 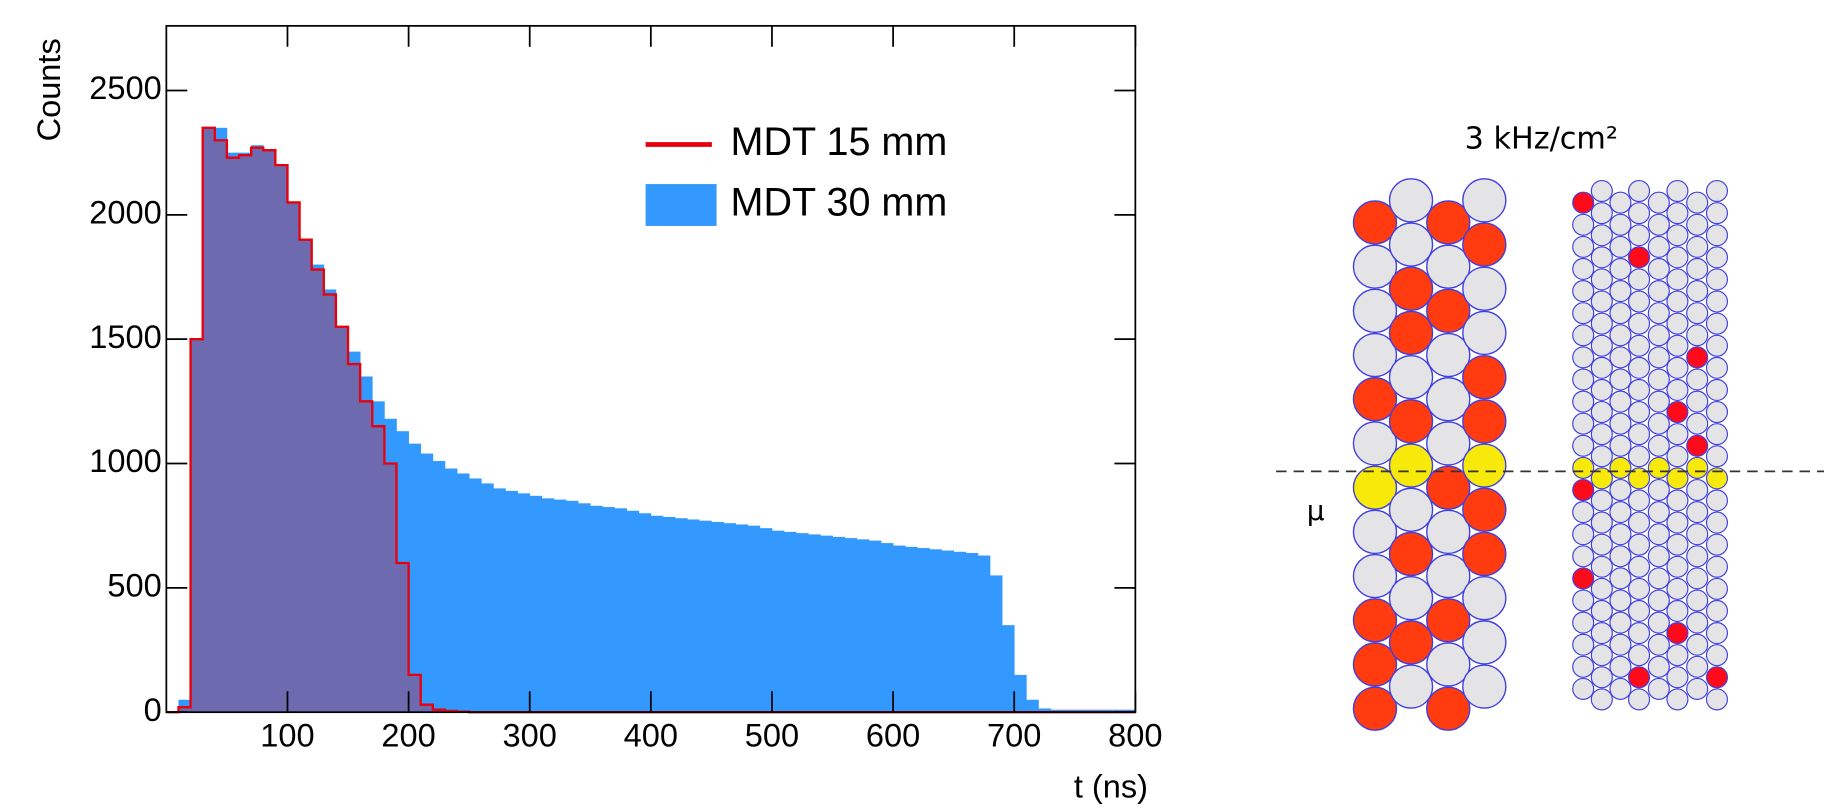 What do you see at coordinates (681, 205) in the screenshot?
I see `legend-swatch` at bounding box center [681, 205].